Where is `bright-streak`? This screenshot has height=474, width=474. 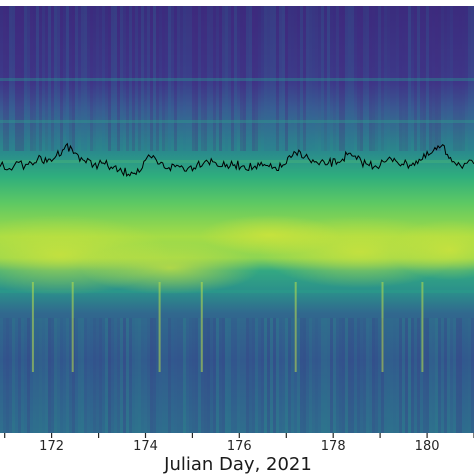 bright-streak is located at coordinates (382, 327).